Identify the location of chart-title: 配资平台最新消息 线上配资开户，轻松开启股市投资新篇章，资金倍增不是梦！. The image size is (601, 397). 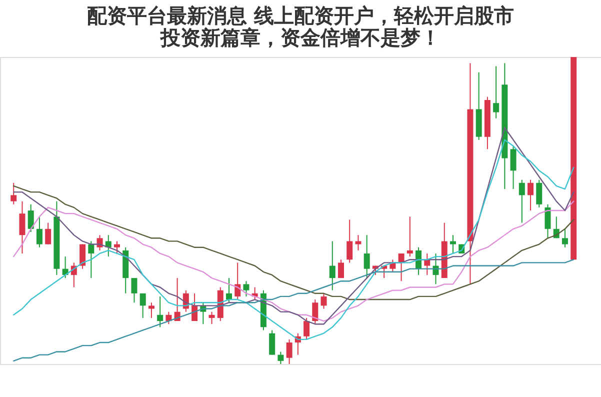
(300, 27).